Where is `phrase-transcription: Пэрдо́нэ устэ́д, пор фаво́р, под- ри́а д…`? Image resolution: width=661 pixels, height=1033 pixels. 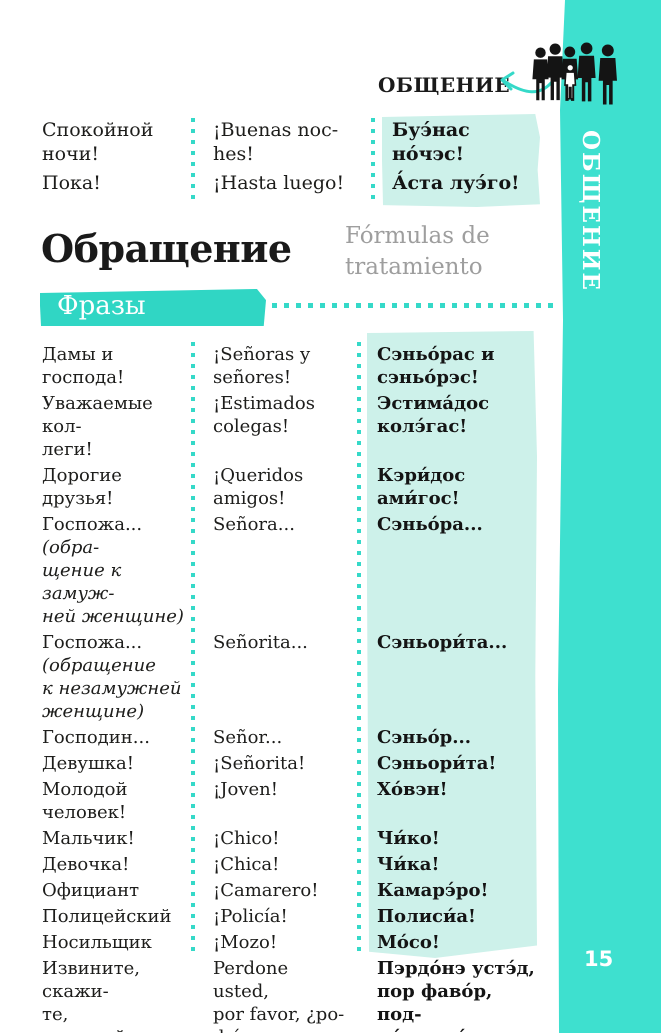
phrase-transcription: Пэрдо́нэ устэ́д, пор фаво́р, под- ри́а д… is located at coordinates (456, 995).